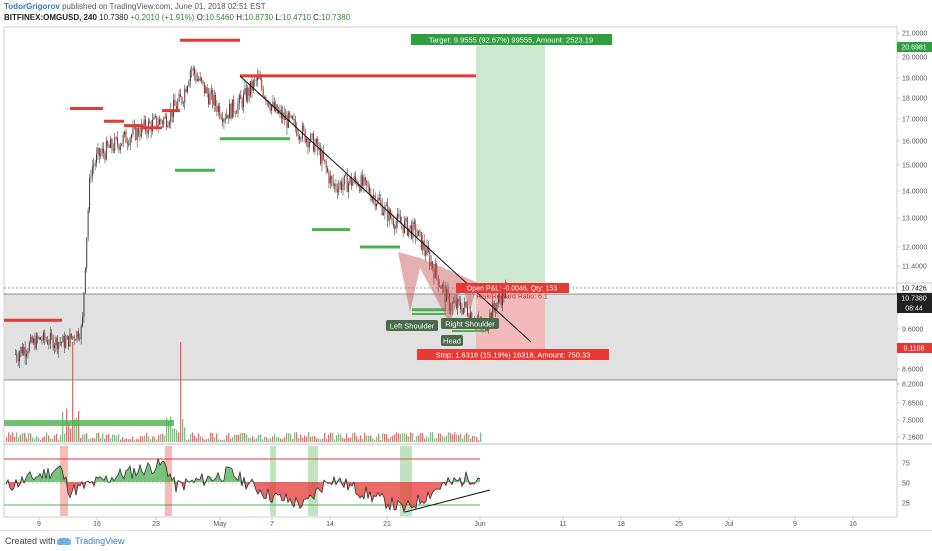 This screenshot has width=932, height=551. What do you see at coordinates (32, 6) in the screenshot?
I see `author-link: TodorGrigorov` at bounding box center [32, 6].